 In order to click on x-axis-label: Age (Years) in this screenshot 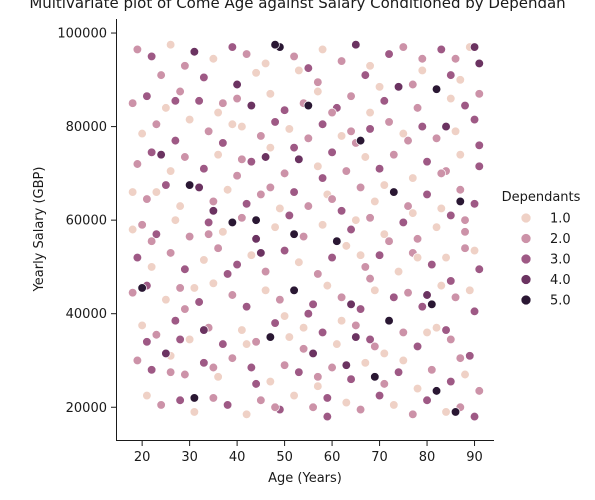, I will do `click(305, 478)`.